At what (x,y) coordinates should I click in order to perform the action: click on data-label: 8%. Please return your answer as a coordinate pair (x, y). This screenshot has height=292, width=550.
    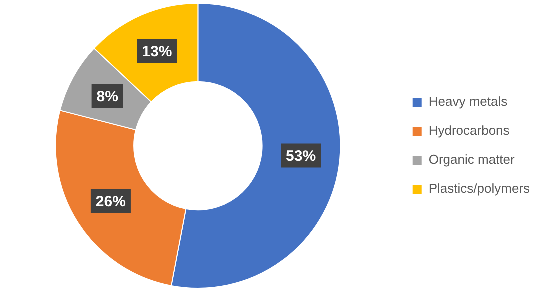
    Looking at the image, I should click on (107, 97).